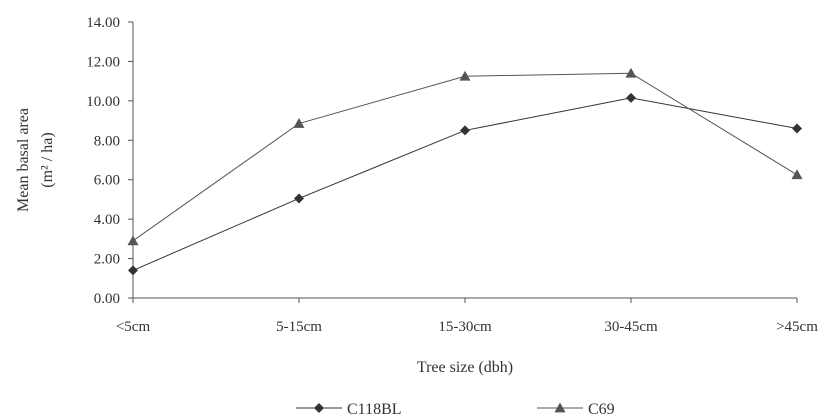 Image resolution: width=830 pixels, height=419 pixels. I want to click on legend-label: C118BL, so click(374, 409).